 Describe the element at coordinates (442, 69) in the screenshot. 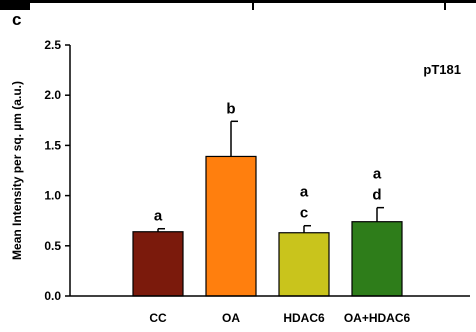

I see `chart-annotation: pT181` at that location.